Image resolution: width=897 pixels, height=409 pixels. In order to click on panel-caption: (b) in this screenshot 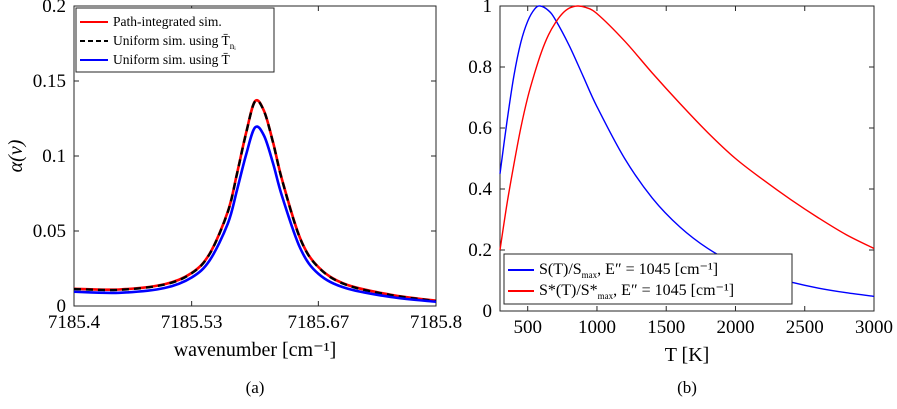, I will do `click(687, 387)`.